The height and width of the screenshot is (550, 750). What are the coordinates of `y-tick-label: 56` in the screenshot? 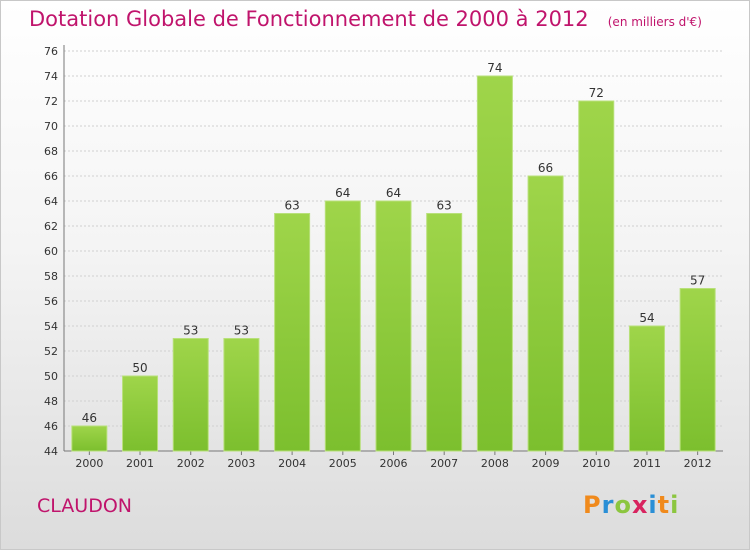 It's located at (51, 301).